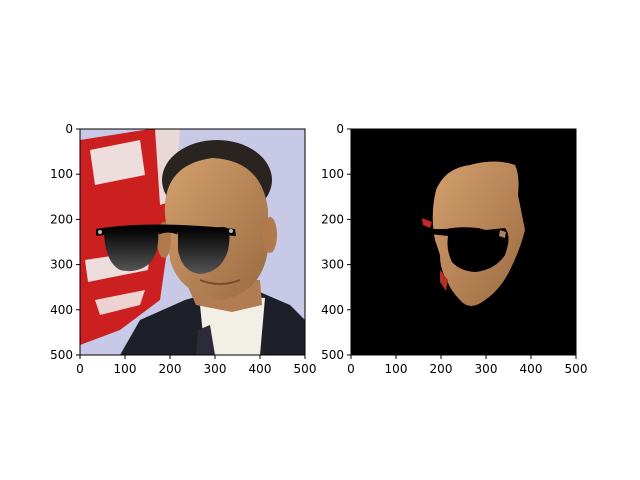  What do you see at coordinates (486, 369) in the screenshot?
I see `right-x-tick-label: 300` at bounding box center [486, 369].